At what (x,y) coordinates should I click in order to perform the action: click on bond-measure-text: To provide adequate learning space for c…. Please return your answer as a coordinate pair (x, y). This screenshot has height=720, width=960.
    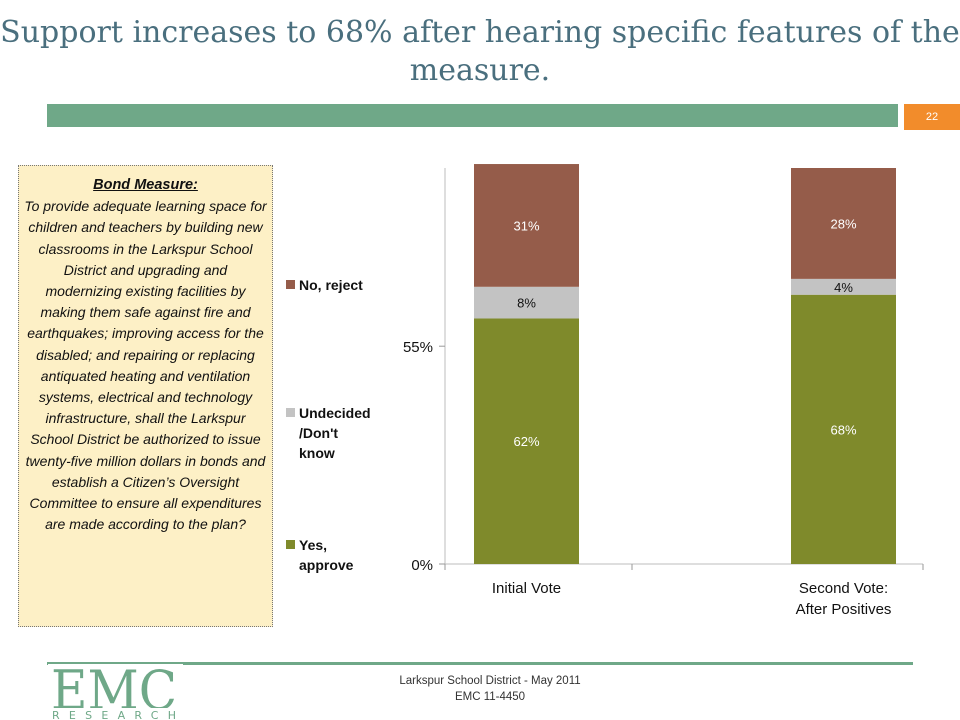
    Looking at the image, I should click on (145, 365).